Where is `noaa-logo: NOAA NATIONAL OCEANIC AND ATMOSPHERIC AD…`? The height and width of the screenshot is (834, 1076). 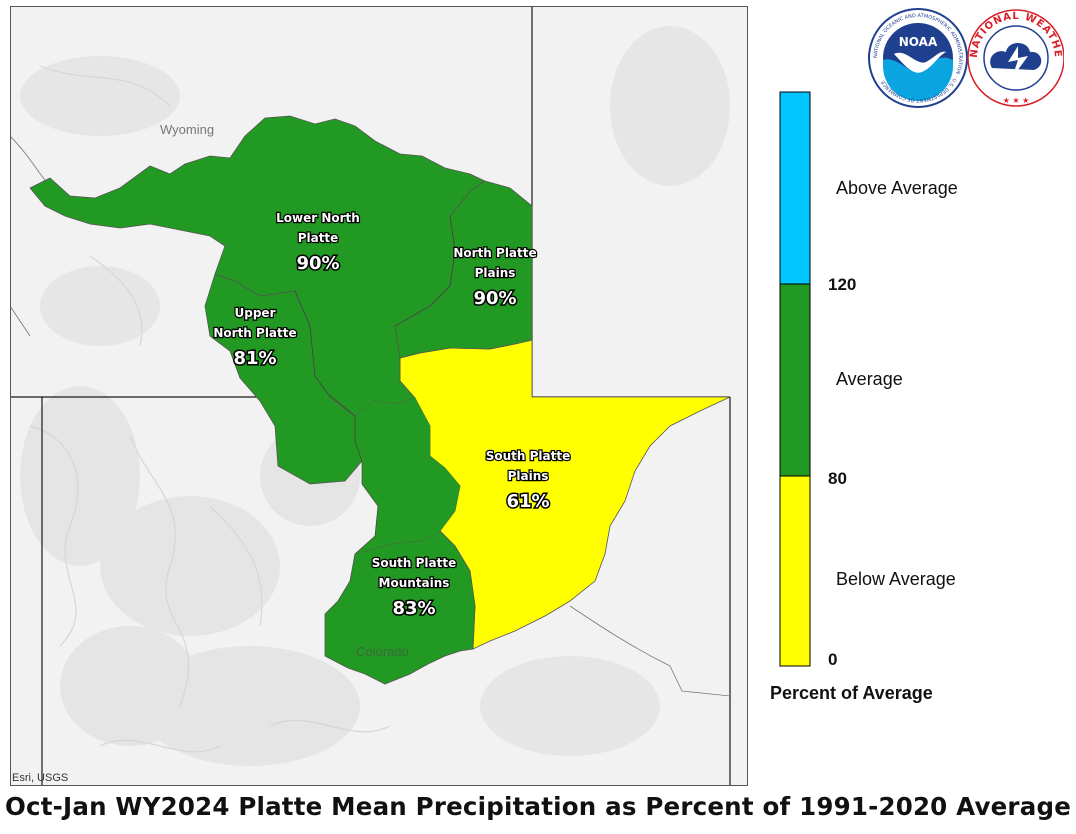
noaa-logo: NOAA NATIONAL OCEANIC AND ATMOSPHERIC AD… is located at coordinates (918, 58).